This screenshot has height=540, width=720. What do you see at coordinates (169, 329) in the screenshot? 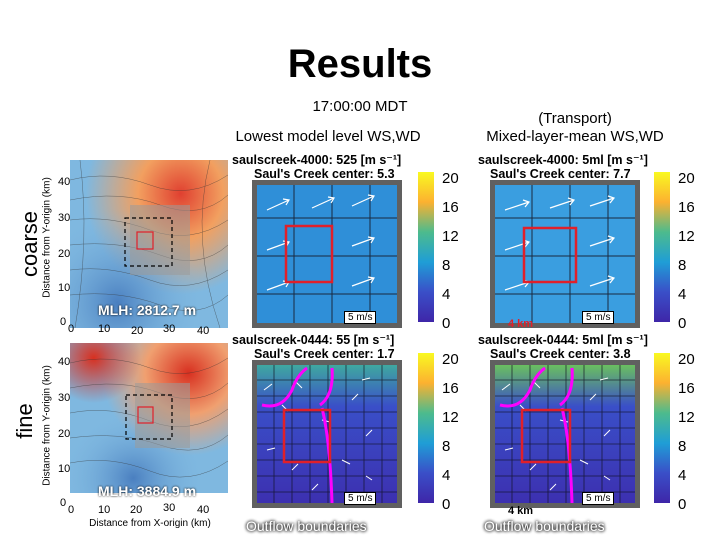
I see `coarse-x-tick: 30` at bounding box center [169, 329].